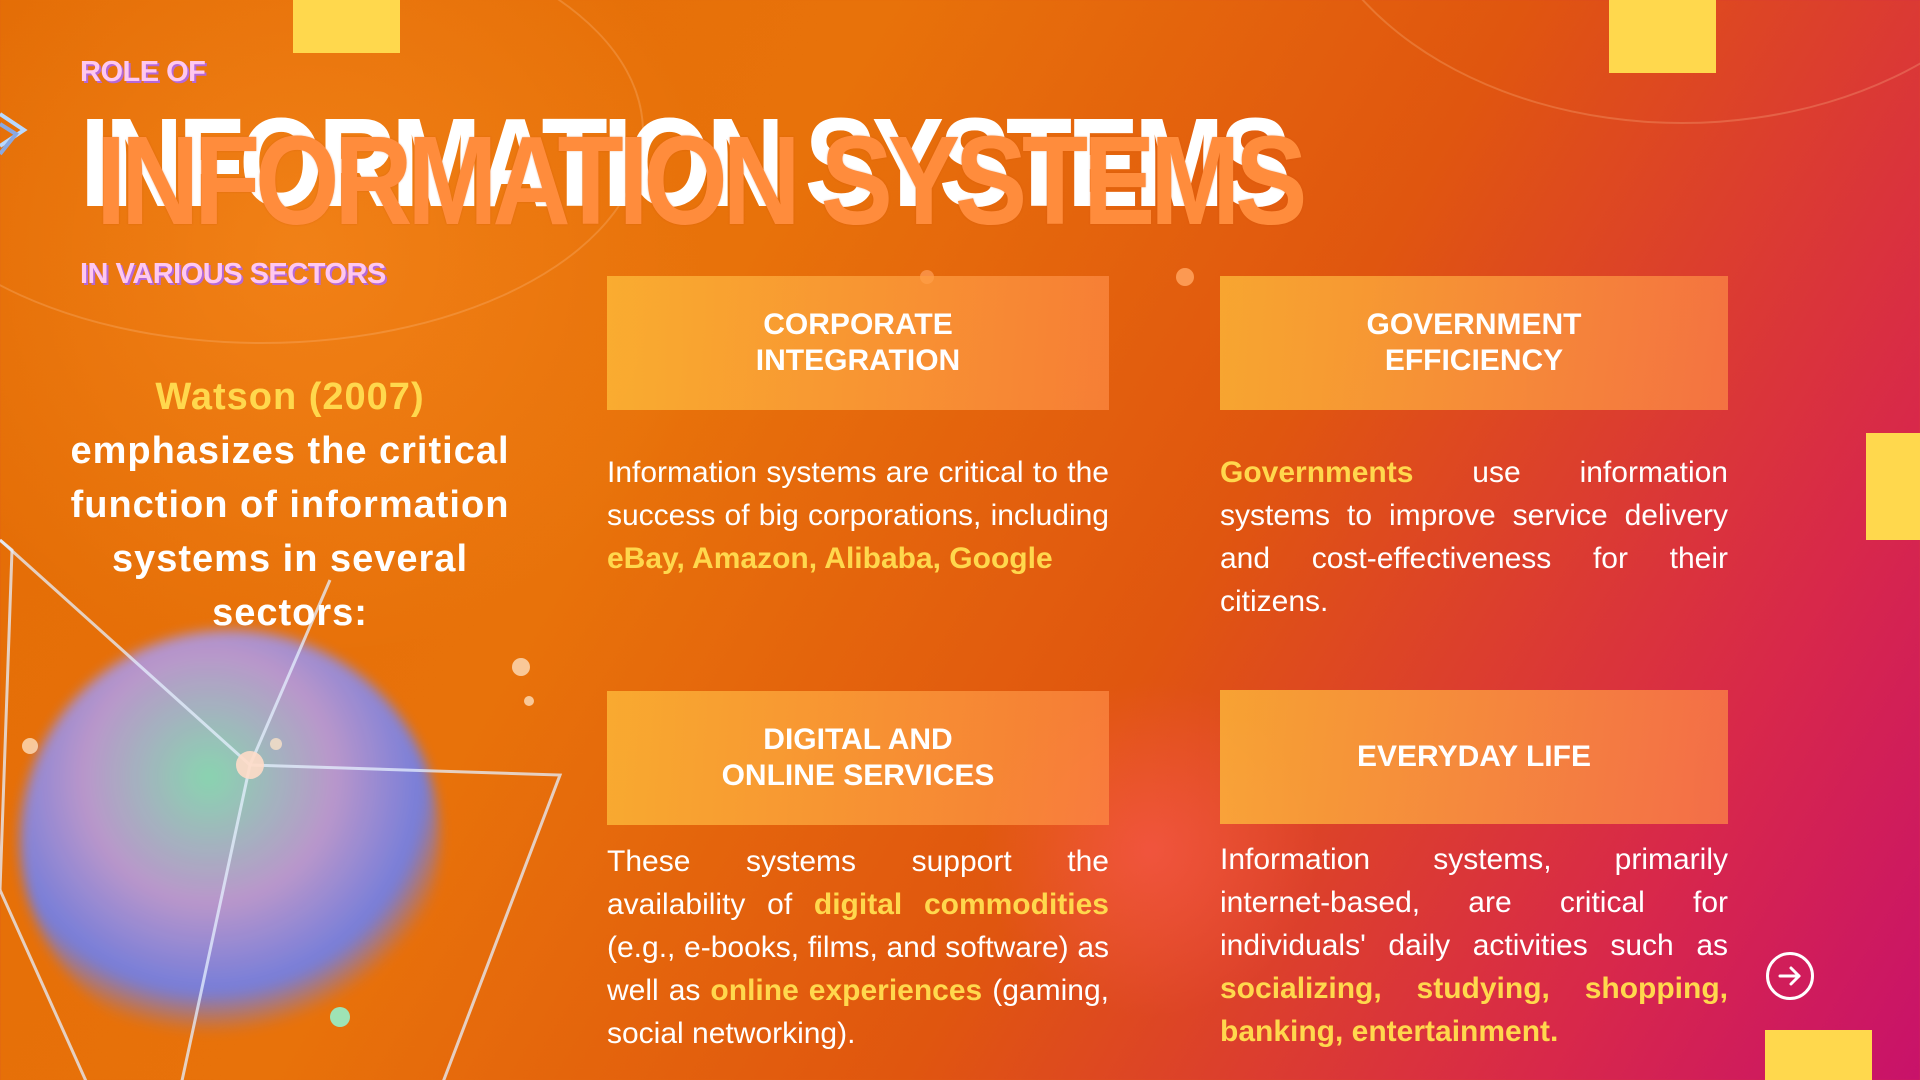 The image size is (1920, 1080). I want to click on page-title-overlay: INFORMATION SYSTEMS, so click(701, 180).